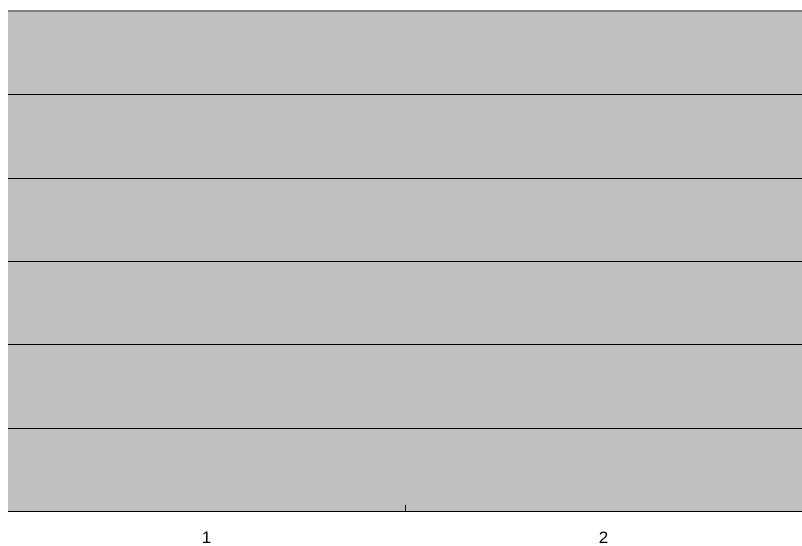 Image resolution: width=802 pixels, height=546 pixels. Describe the element at coordinates (206, 537) in the screenshot. I see `x-tick-label: 1` at that location.